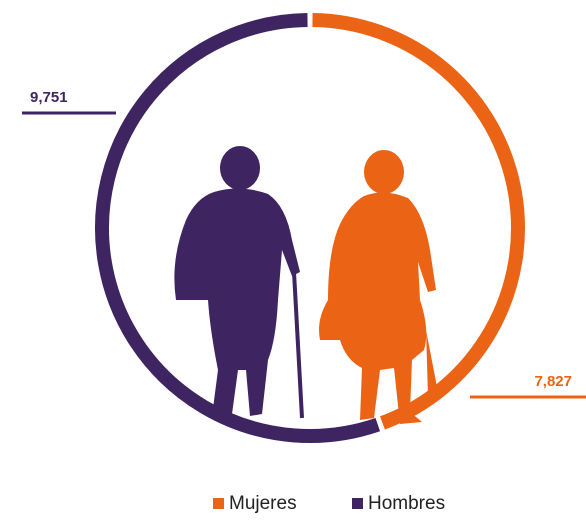 Image resolution: width=586 pixels, height=521 pixels. I want to click on value-label: 9,751, so click(49, 97).